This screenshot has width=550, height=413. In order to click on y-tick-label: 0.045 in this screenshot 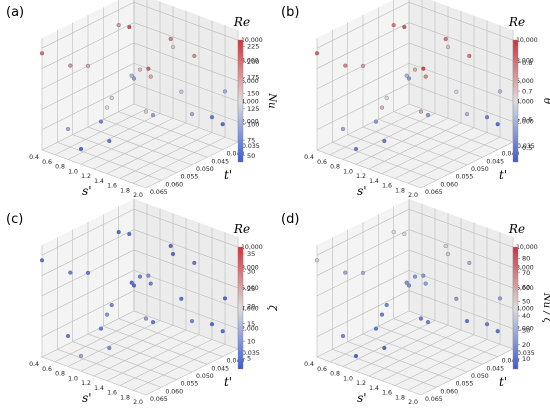, I will do `click(495, 368)`.